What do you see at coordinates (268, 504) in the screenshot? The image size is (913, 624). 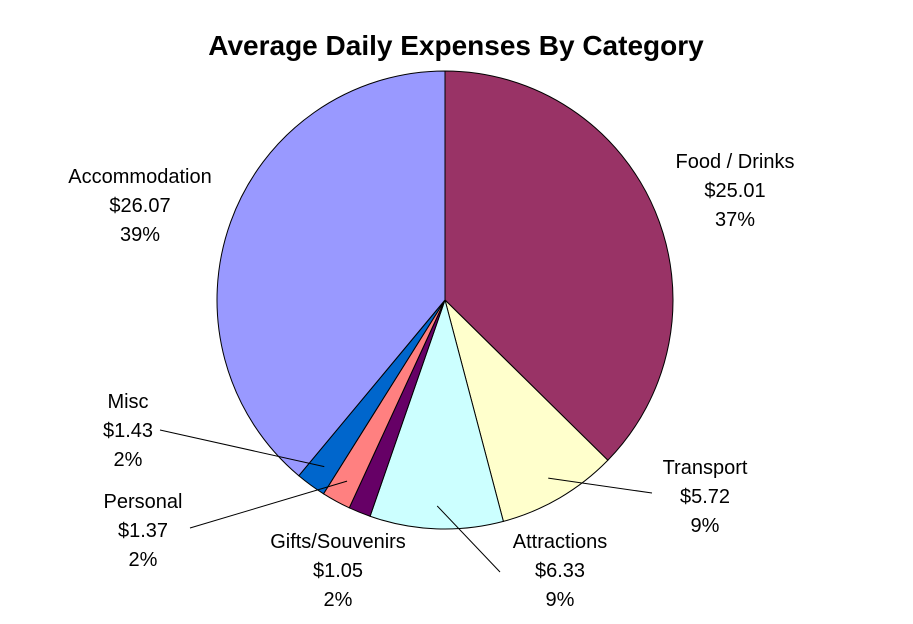 I see `leader-line-personal` at bounding box center [268, 504].